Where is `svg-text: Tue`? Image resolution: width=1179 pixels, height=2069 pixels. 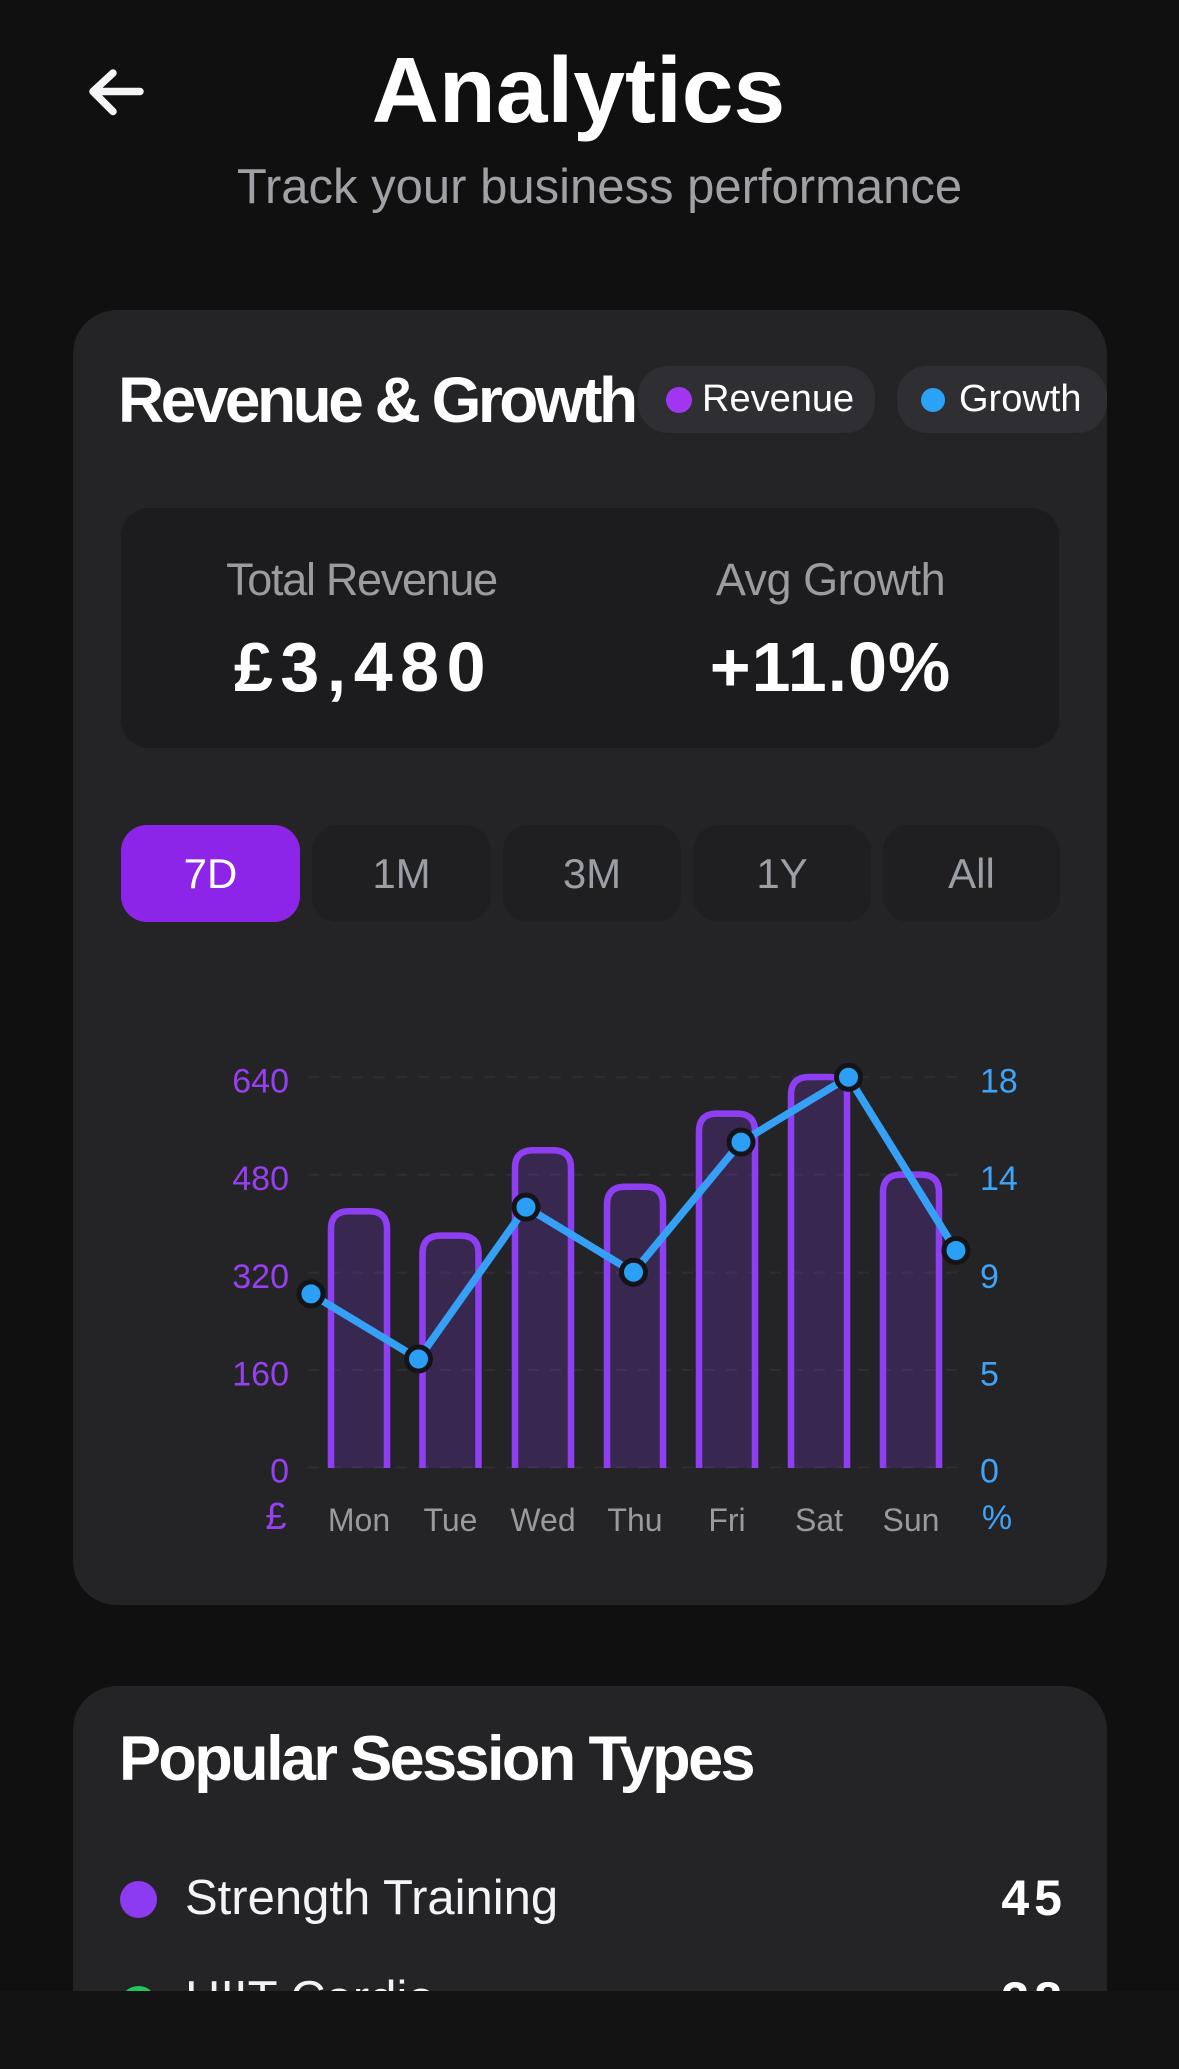
svg-text: Tue is located at coordinates (451, 1520).